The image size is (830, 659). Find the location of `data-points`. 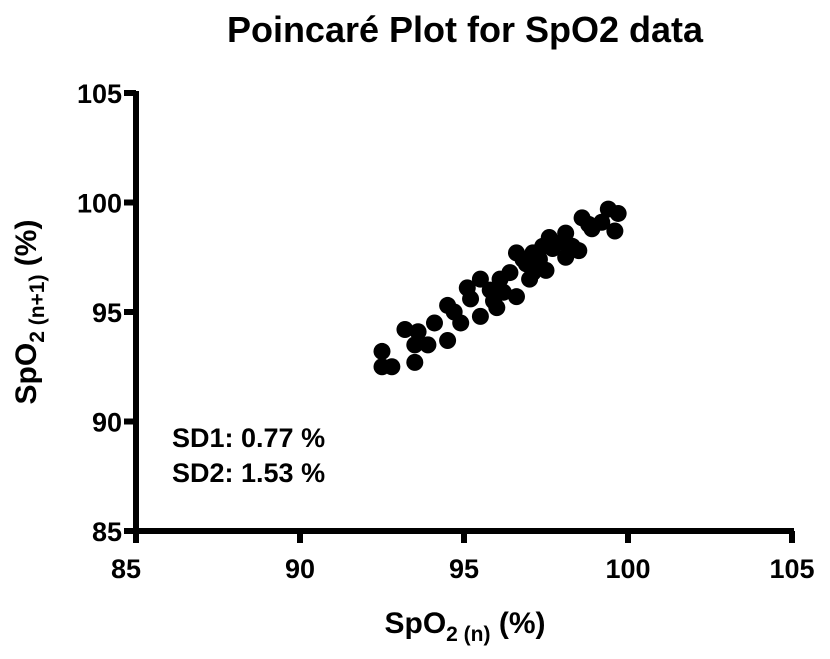

data-points is located at coordinates (500, 288).